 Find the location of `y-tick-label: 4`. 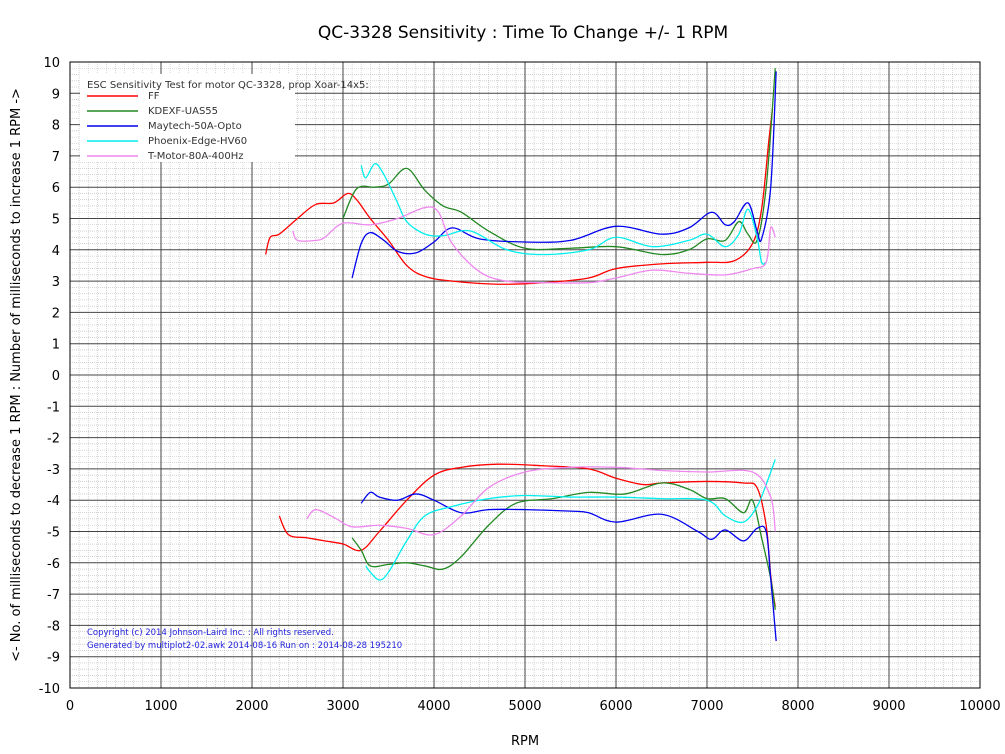

y-tick-label: 4 is located at coordinates (56, 251).